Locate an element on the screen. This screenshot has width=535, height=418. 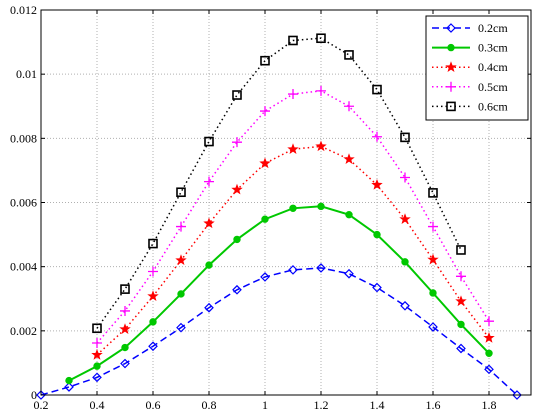
x-tick-label: 0.6 is located at coordinates (153, 405).